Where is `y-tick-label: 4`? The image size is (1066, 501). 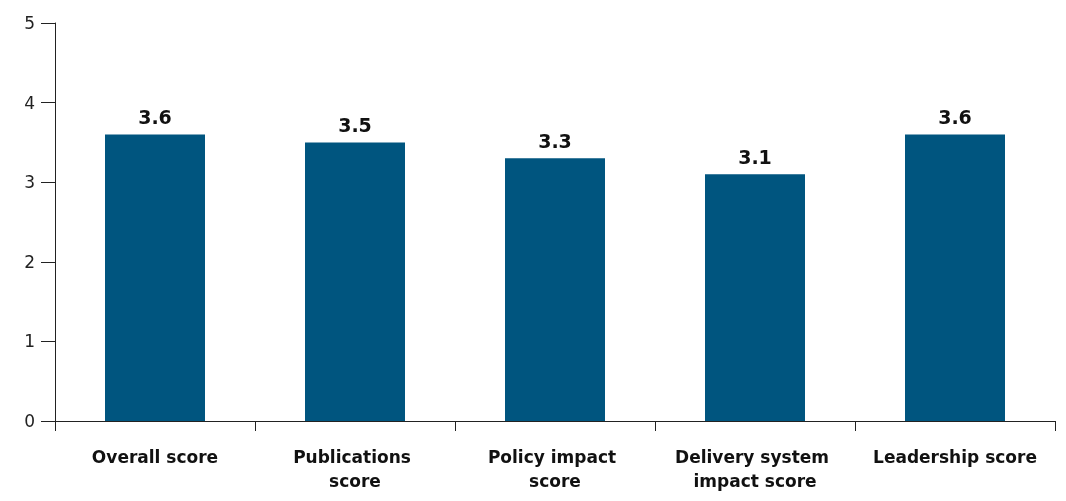
y-tick-label: 4 is located at coordinates (29, 102).